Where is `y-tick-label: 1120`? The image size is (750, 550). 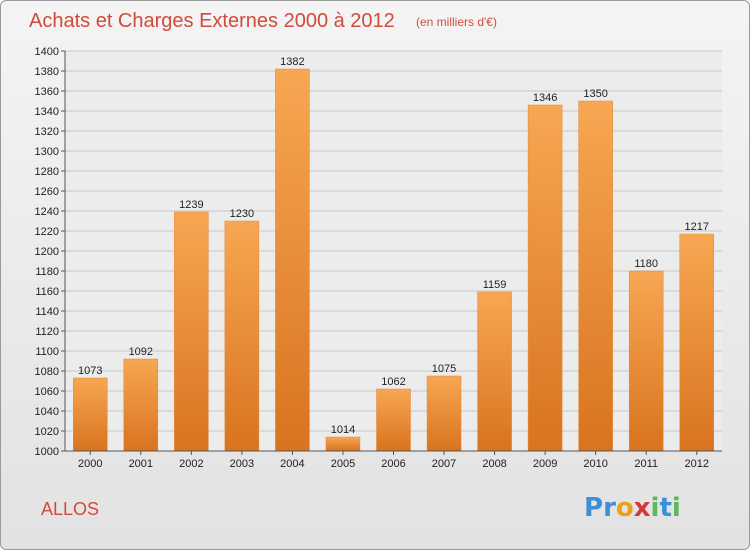 y-tick-label: 1120 is located at coordinates (47, 332).